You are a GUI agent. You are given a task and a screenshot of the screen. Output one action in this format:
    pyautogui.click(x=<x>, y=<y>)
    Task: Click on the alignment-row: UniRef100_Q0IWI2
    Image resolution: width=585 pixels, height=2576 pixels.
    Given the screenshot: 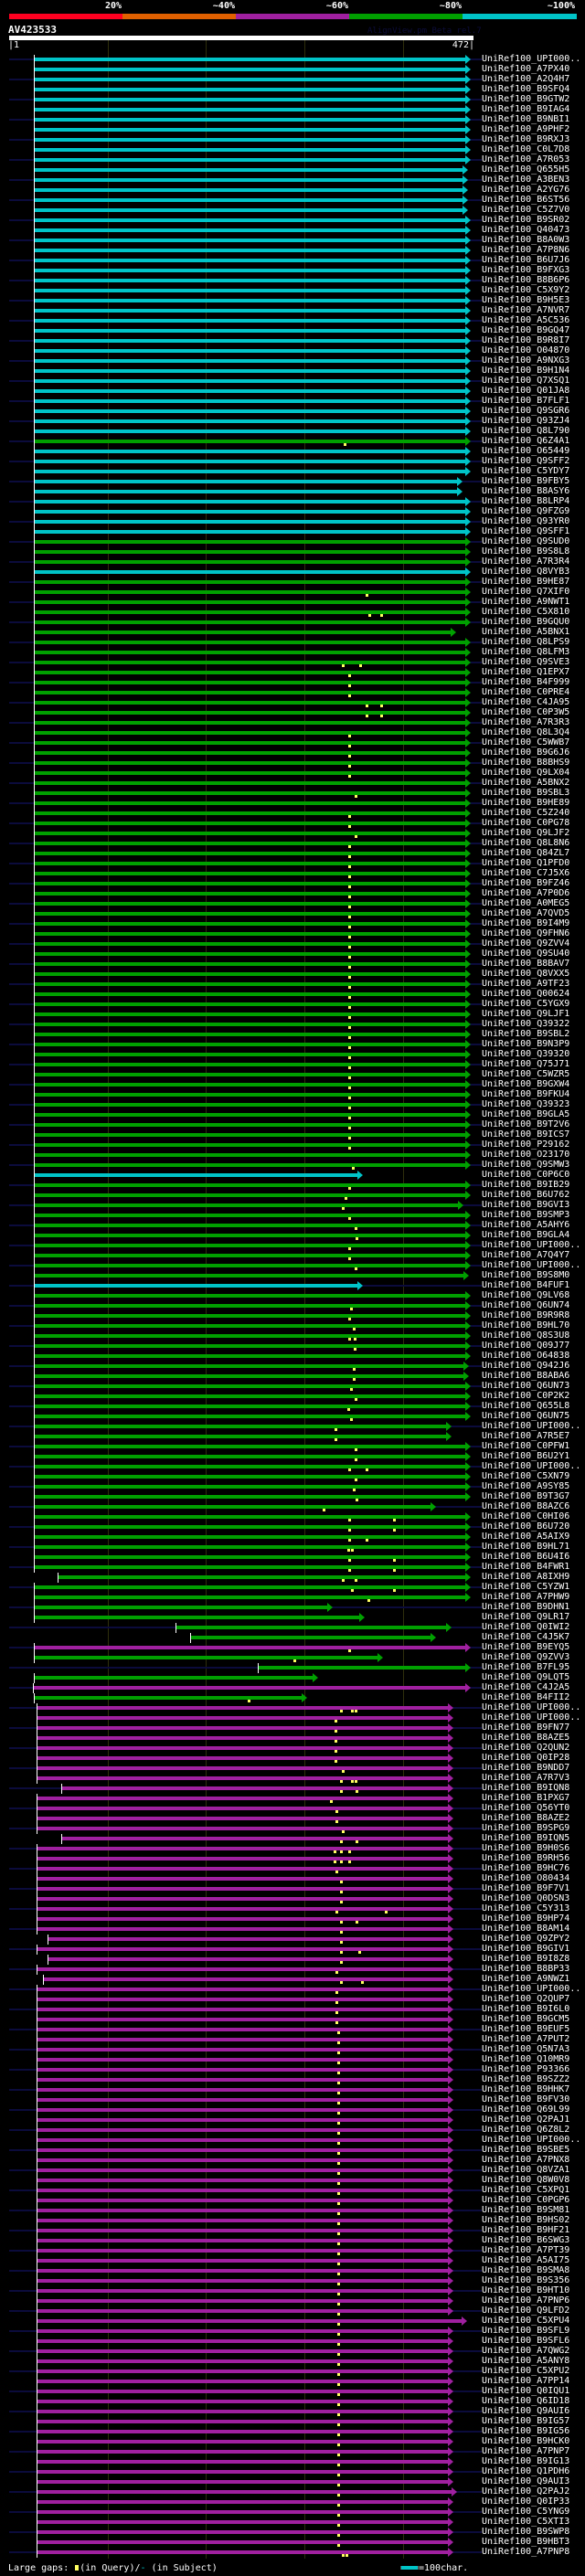 What is the action you would take?
    pyautogui.click(x=293, y=1627)
    